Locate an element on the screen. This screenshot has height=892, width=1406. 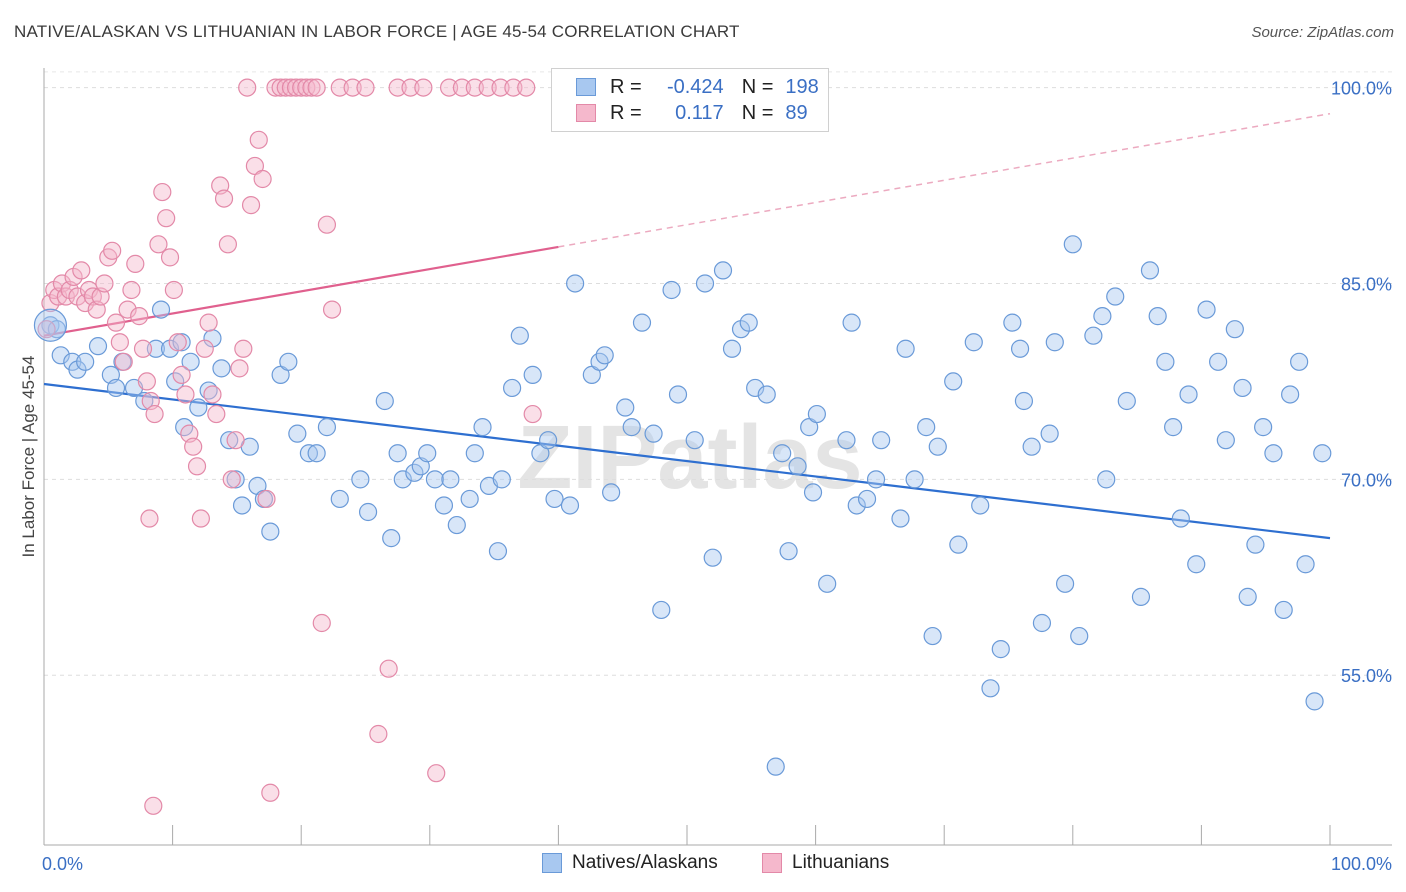
y-tick-label: 100.0% is located at coordinates (1361, 89).